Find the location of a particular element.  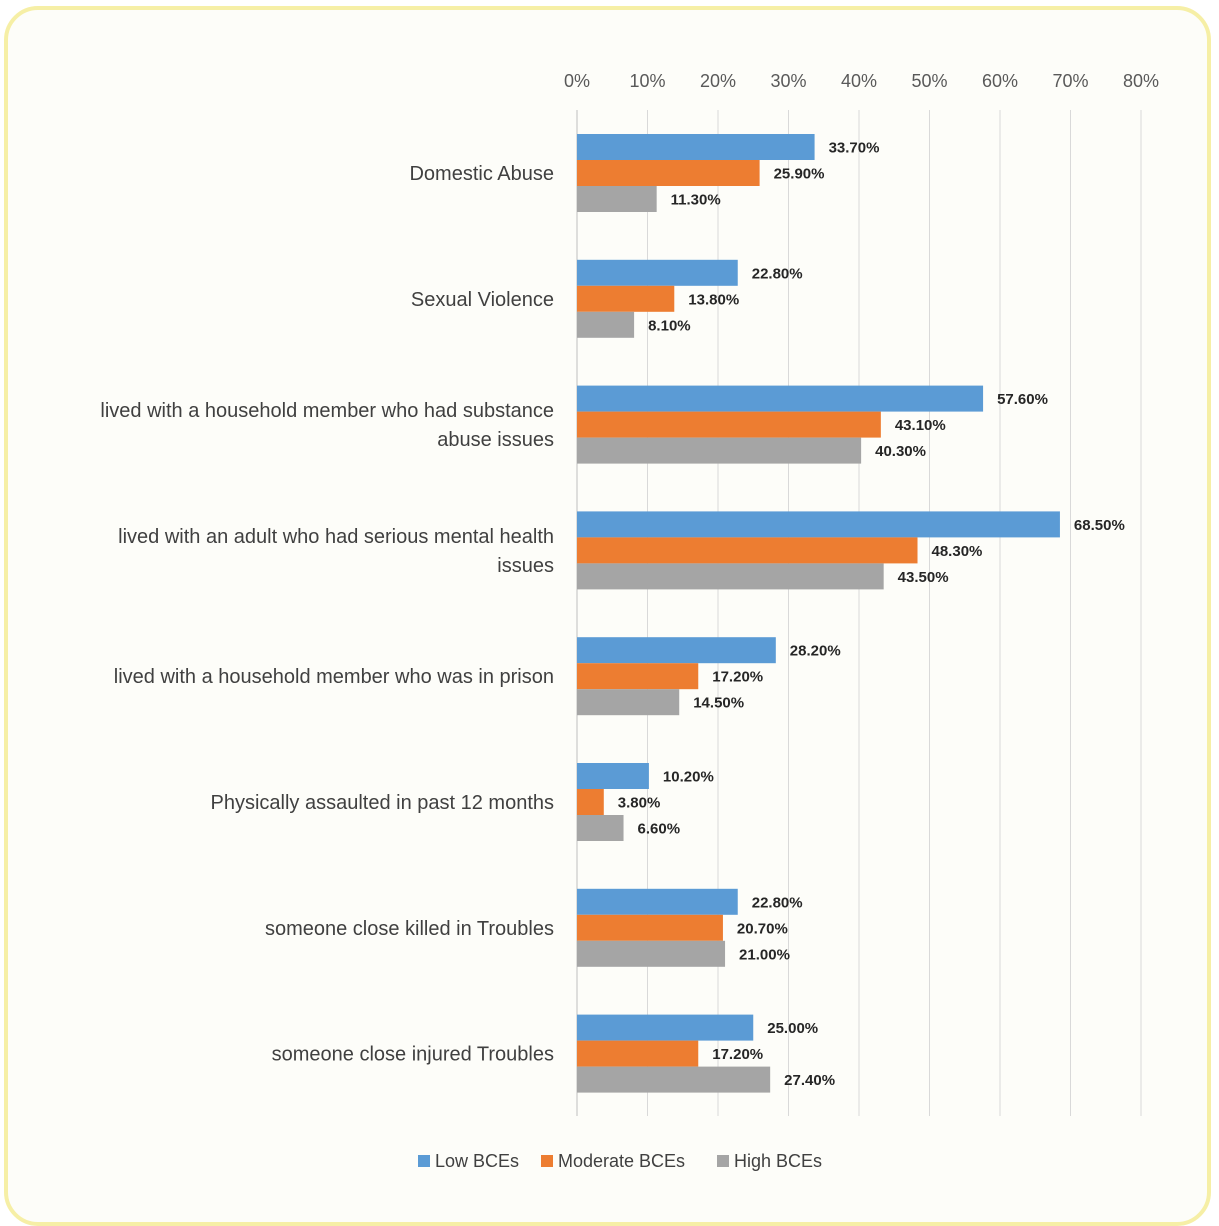

data-label: 11.30% is located at coordinates (696, 200).